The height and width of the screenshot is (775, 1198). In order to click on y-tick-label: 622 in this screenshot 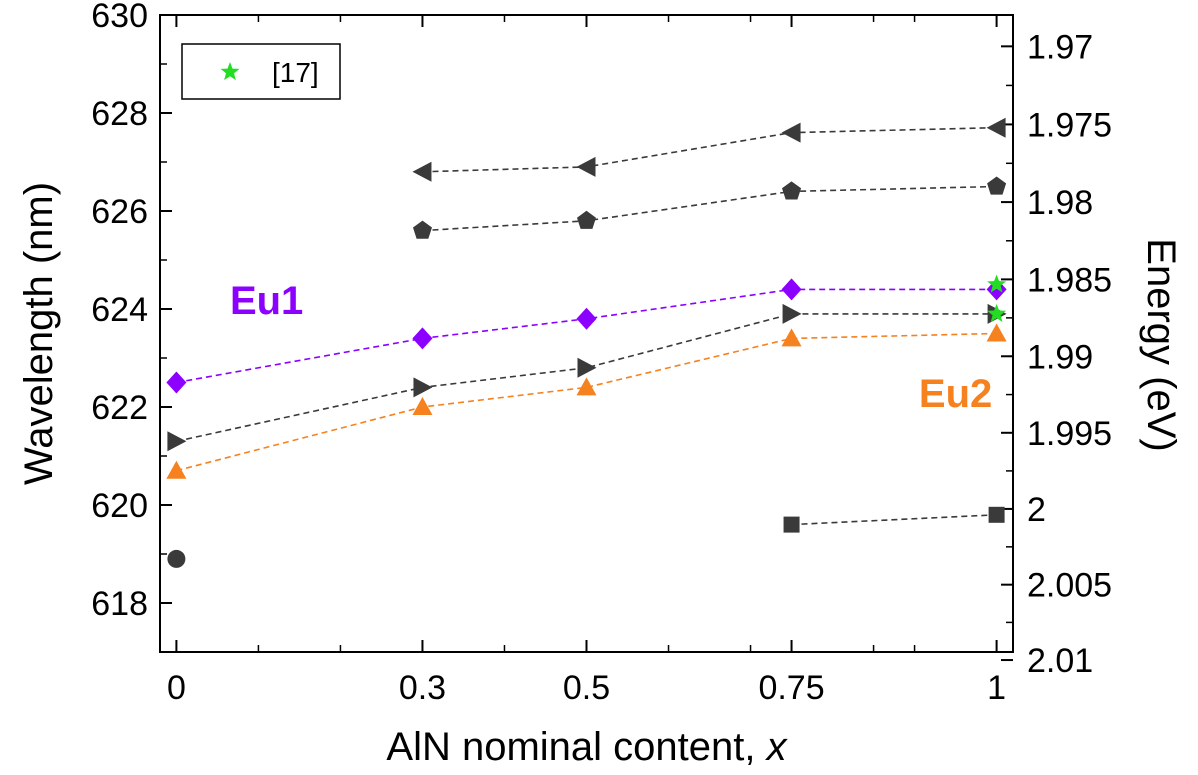, I will do `click(119, 408)`.